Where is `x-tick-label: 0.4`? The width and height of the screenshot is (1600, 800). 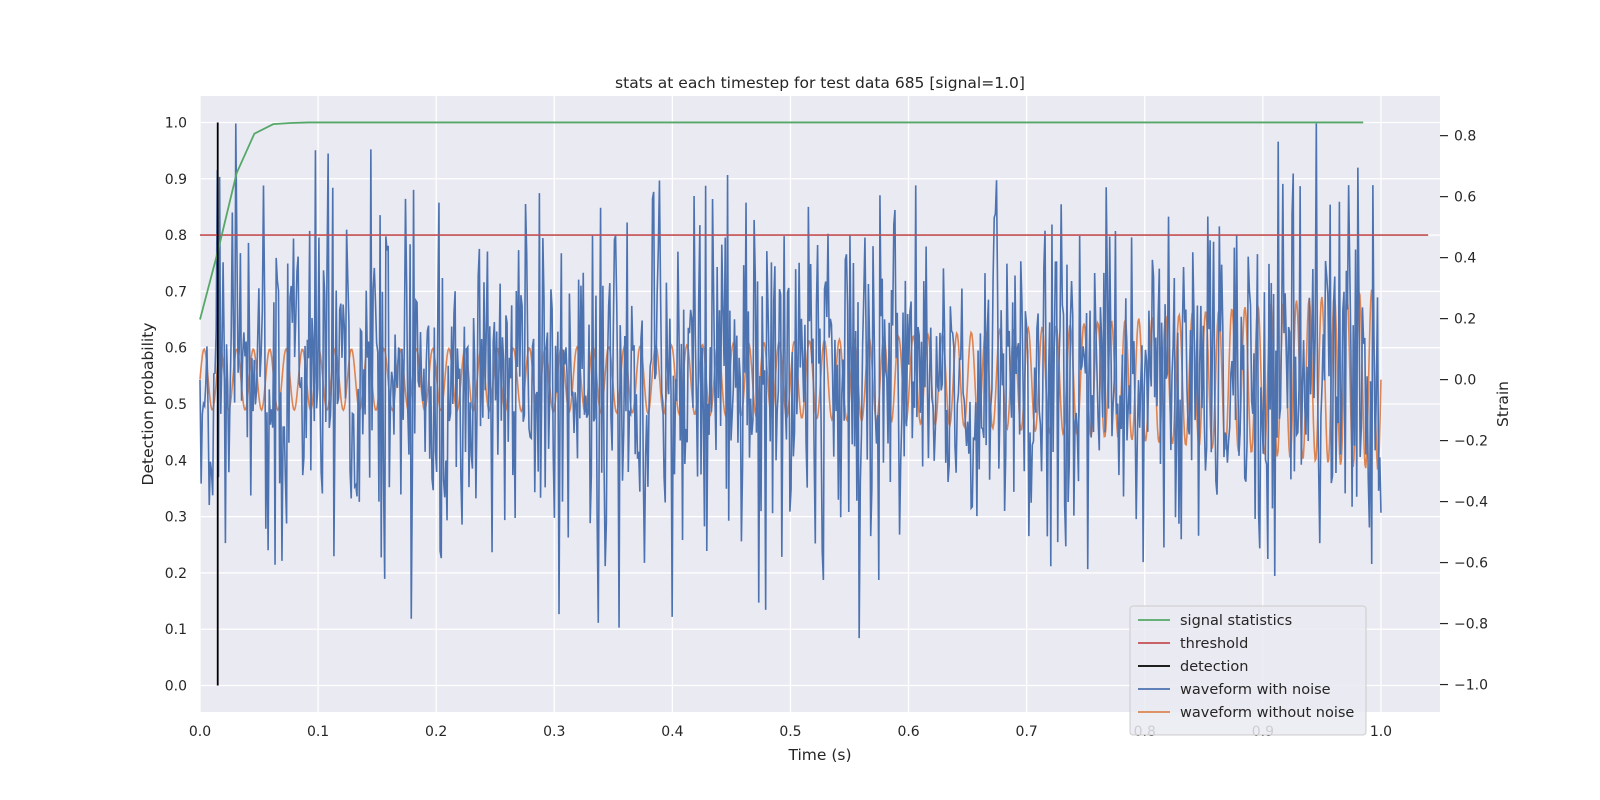
x-tick-label: 0.4 is located at coordinates (672, 732).